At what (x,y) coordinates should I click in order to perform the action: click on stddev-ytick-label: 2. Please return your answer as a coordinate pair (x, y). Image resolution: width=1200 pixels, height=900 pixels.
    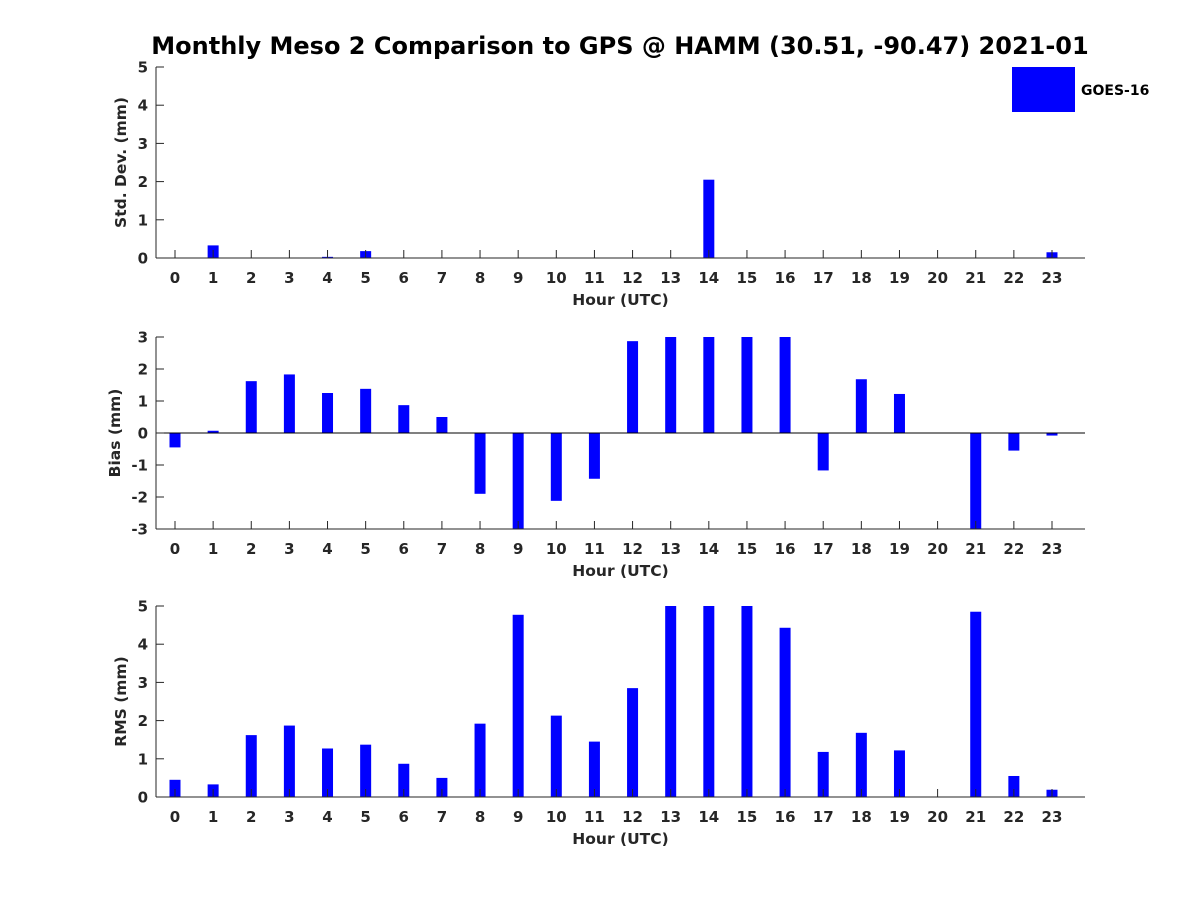
    Looking at the image, I should click on (143, 182).